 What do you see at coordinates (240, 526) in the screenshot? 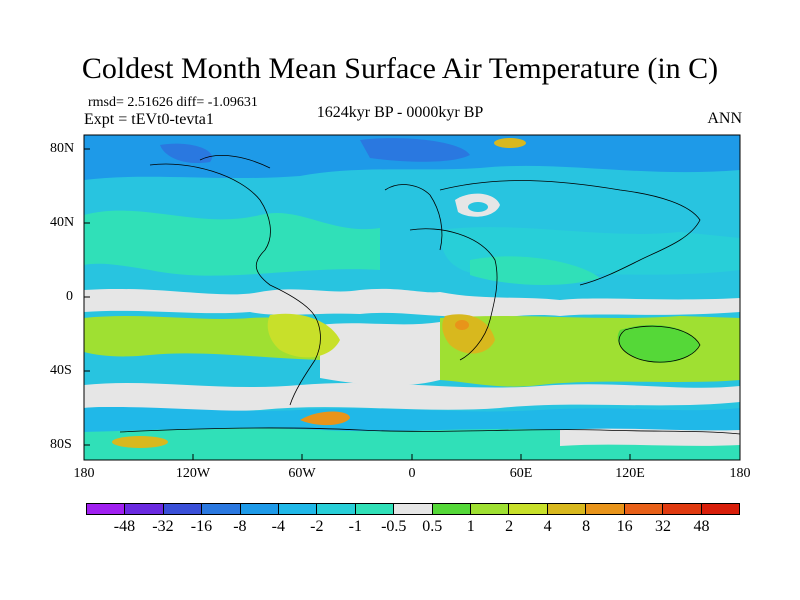
I see `colorbar-label: -8` at bounding box center [240, 526].